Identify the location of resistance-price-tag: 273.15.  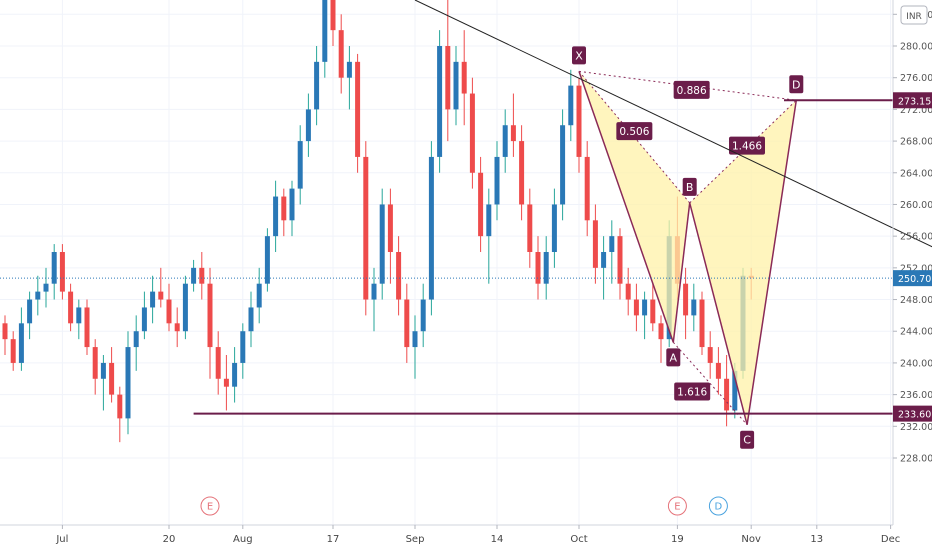
(914, 101).